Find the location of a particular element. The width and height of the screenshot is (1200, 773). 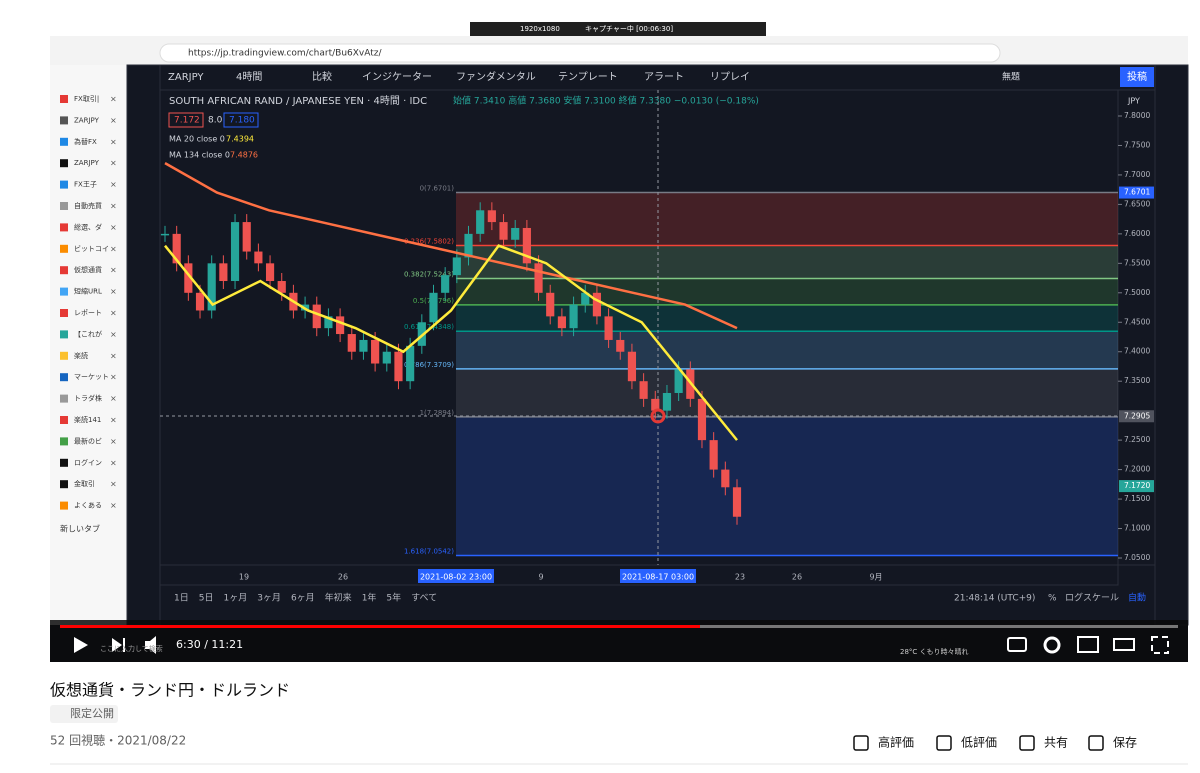

tab-label: レポート is located at coordinates (88, 313).